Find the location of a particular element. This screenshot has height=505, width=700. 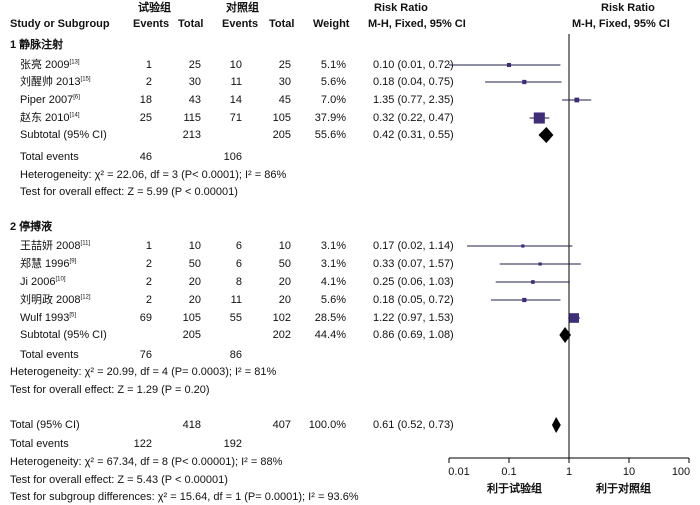

total1-cell: 25 is located at coordinates (194, 65).